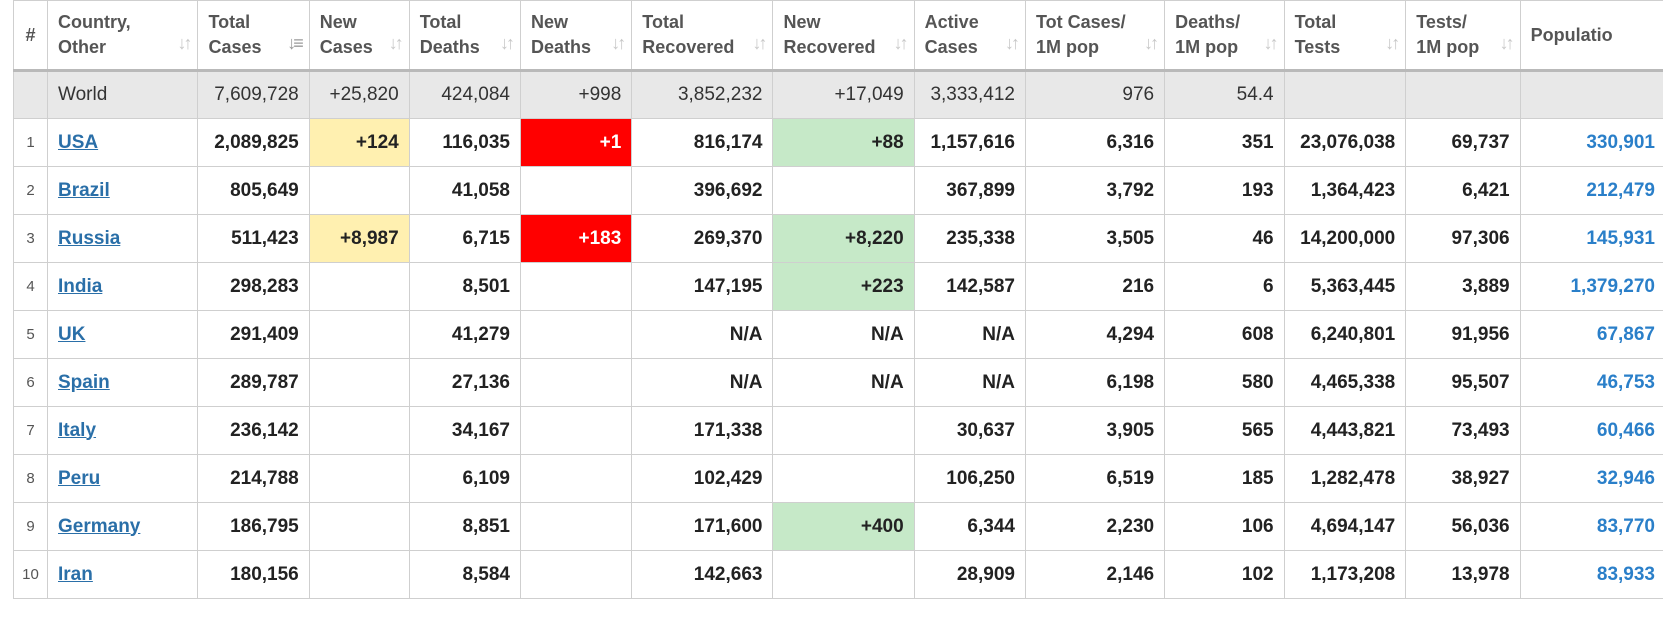  I want to click on header-cases-per-1m: Tot Cases/1M pop ↓↑, so click(1095, 36).